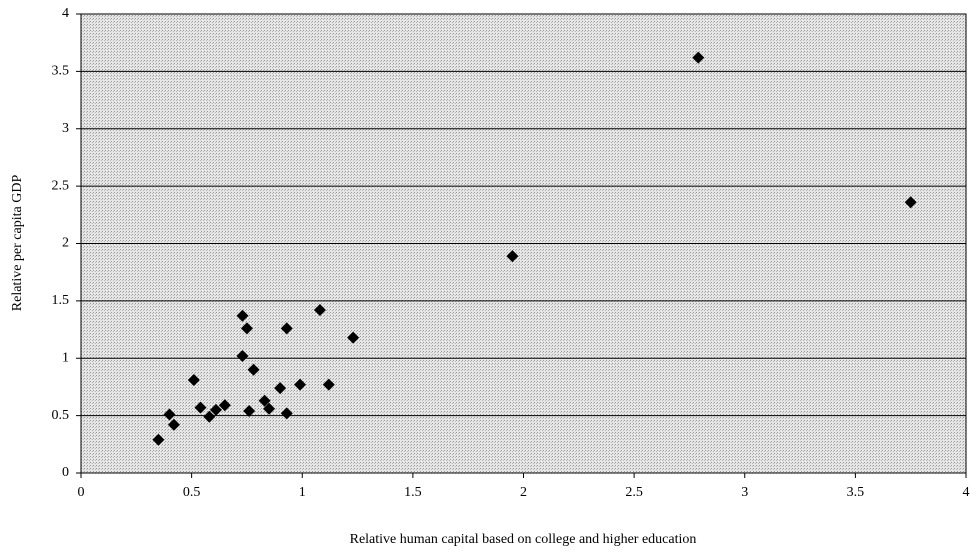 The width and height of the screenshot is (976, 552). What do you see at coordinates (65, 243) in the screenshot?
I see `y-tick-label: 2` at bounding box center [65, 243].